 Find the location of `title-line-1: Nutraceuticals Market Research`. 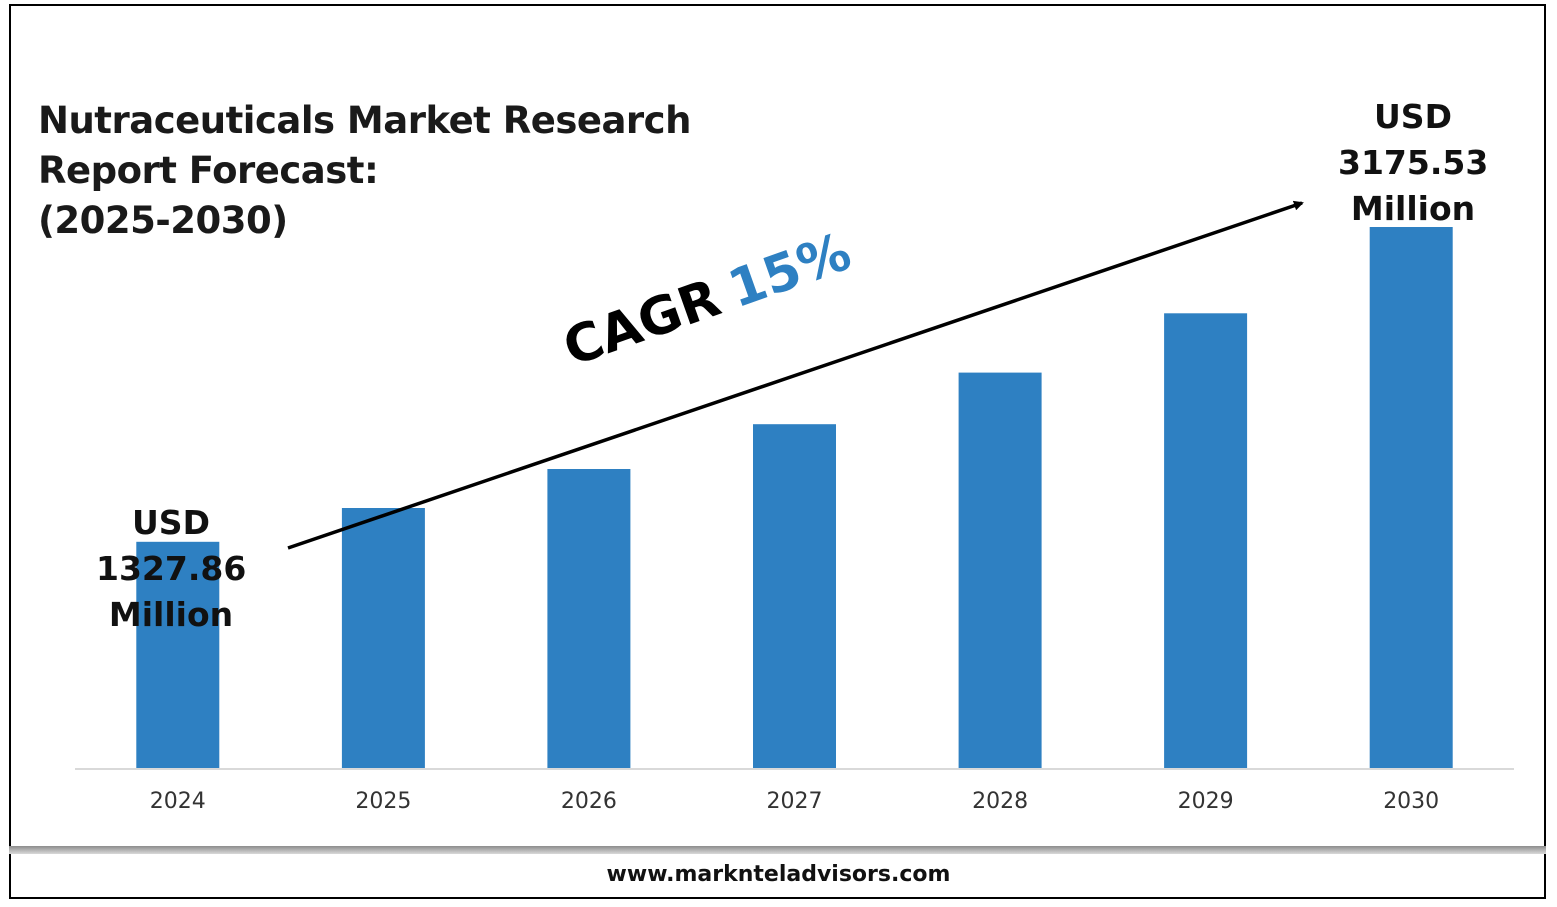

title-line-1: Nutraceuticals Market Research is located at coordinates (364, 120).